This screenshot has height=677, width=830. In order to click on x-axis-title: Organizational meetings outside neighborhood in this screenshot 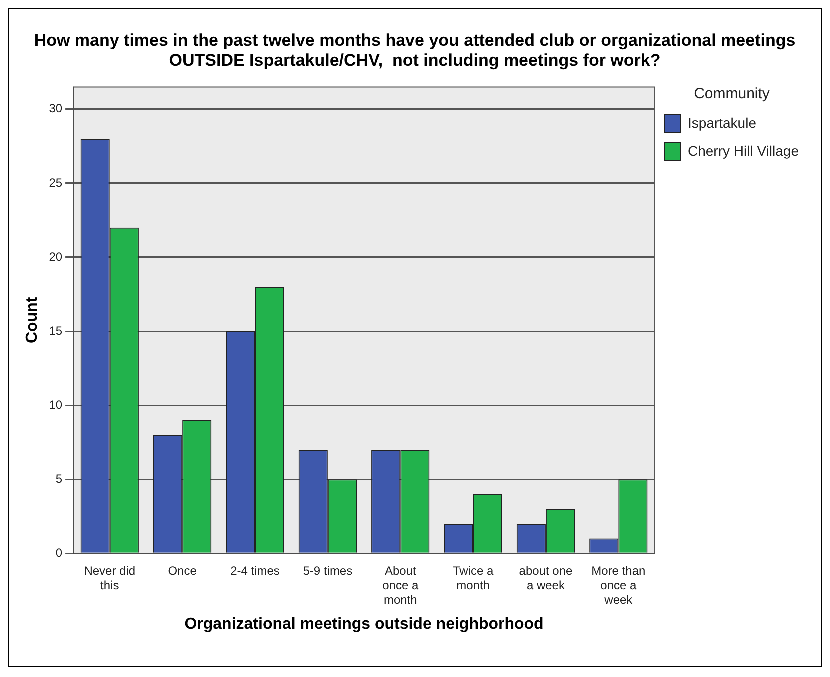, I will do `click(364, 624)`.